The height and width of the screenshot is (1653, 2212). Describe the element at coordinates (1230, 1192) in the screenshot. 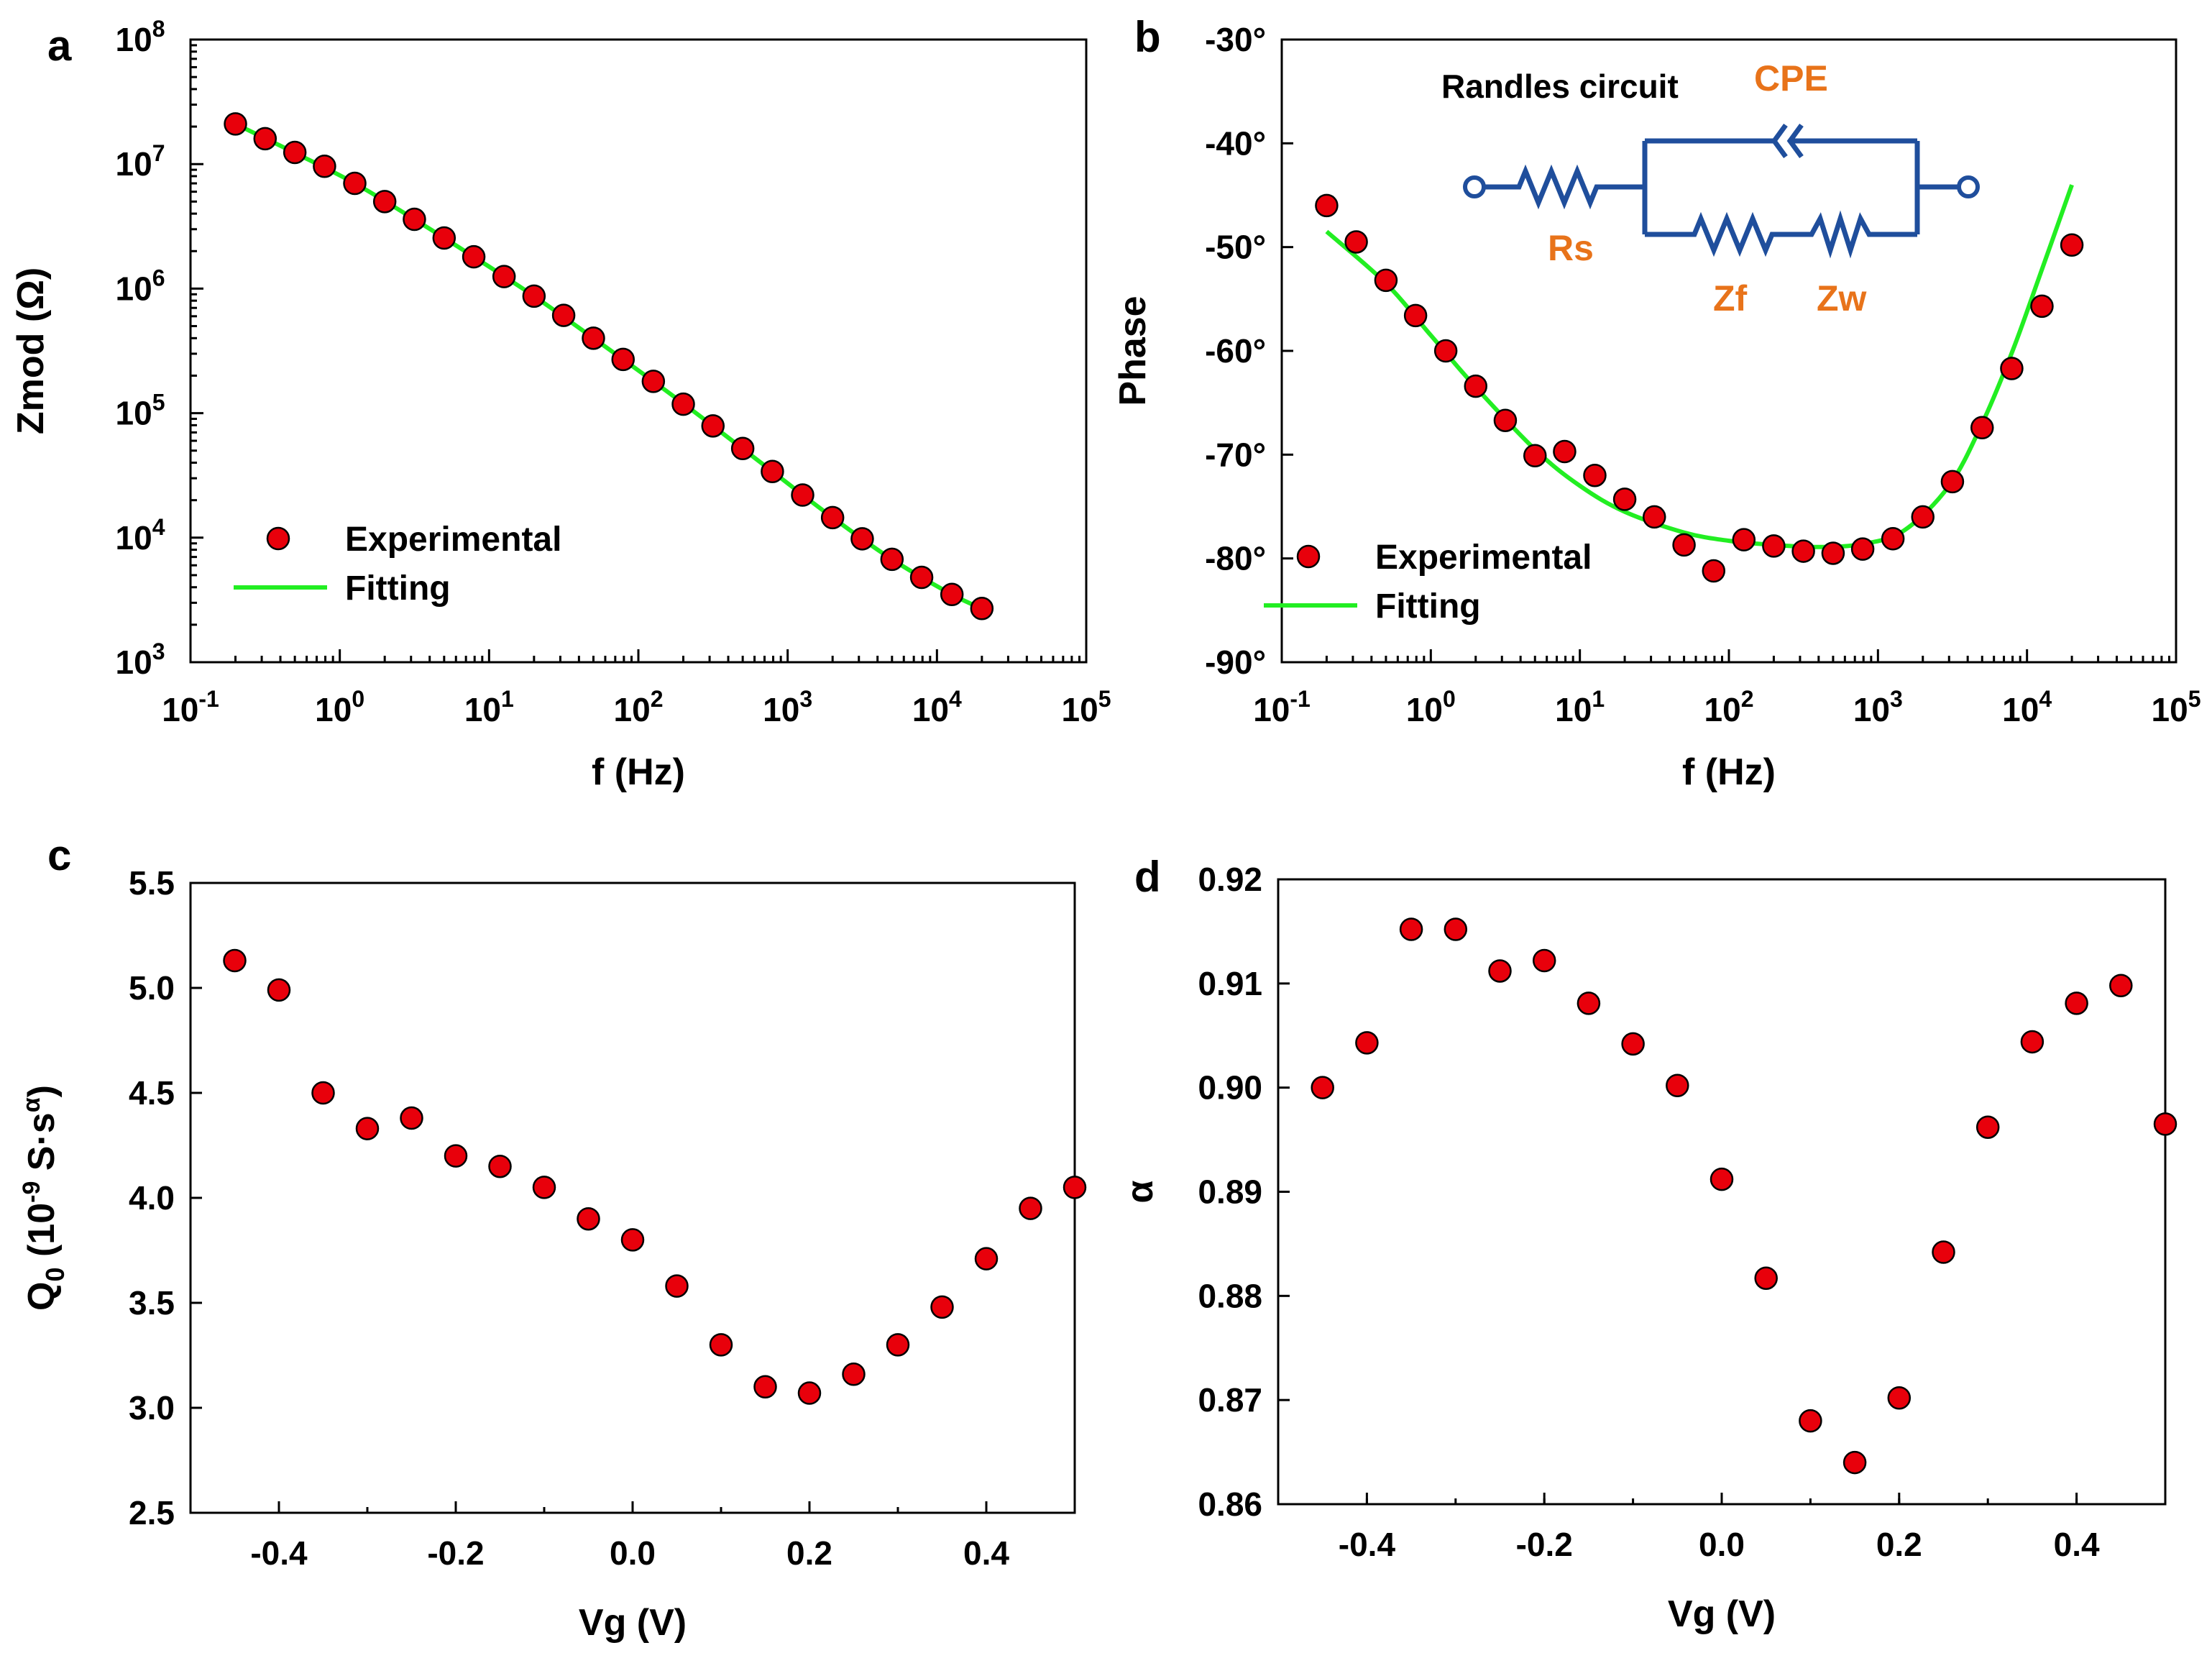

I see `y-tick-label: 0.89` at that location.